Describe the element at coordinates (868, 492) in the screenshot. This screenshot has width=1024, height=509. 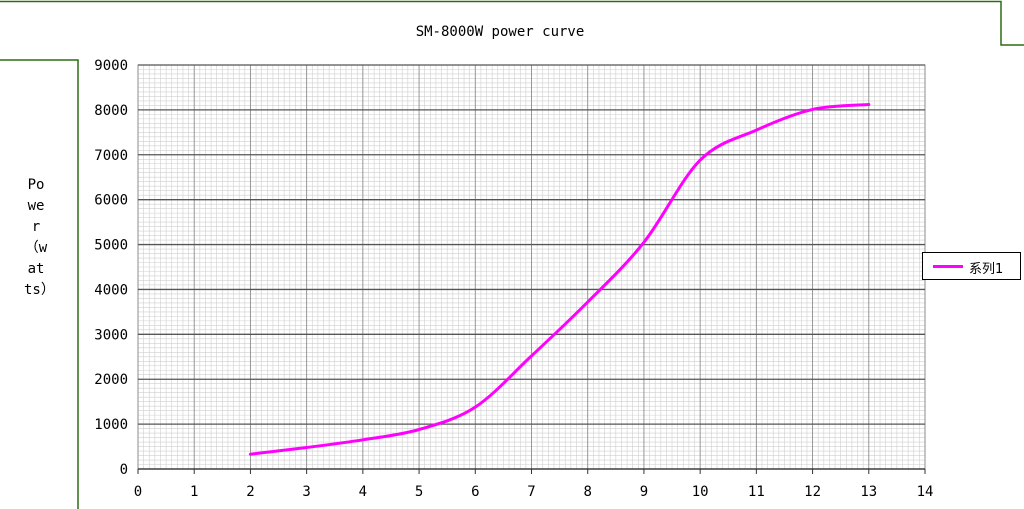
I see `x-tick-label: 13` at that location.